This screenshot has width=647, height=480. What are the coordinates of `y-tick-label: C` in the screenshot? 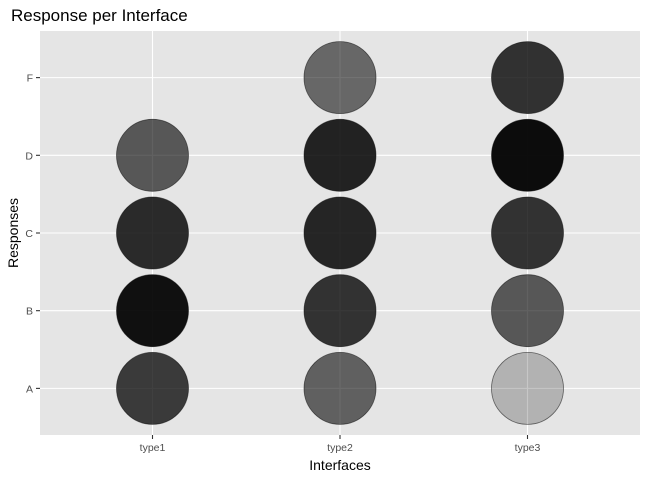 It's located at (29, 234).